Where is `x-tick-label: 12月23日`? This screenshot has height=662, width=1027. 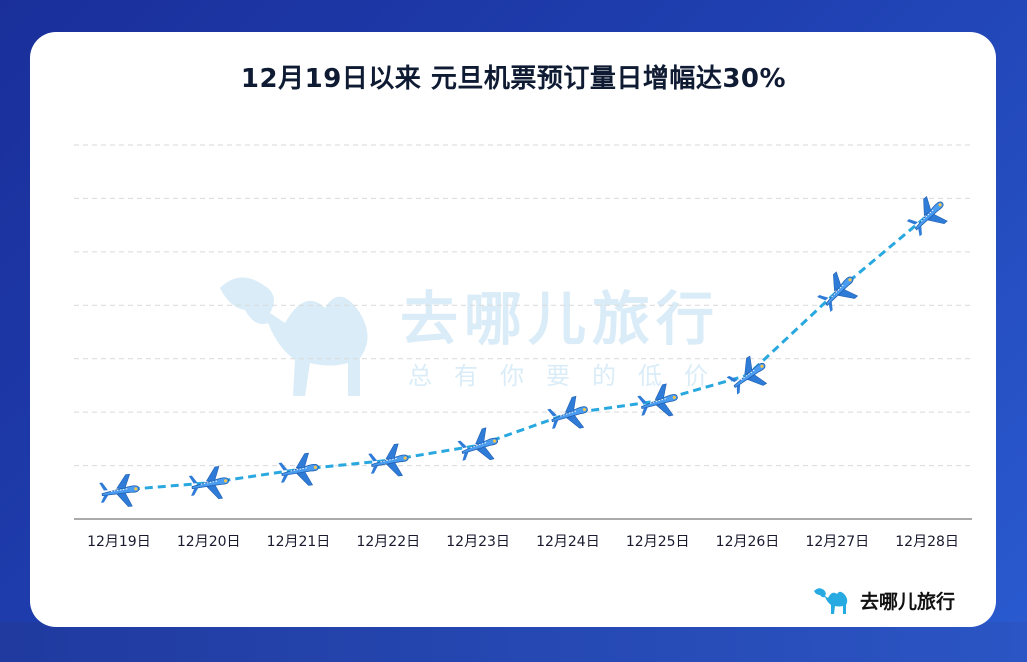
x-tick-label: 12月23日 is located at coordinates (478, 542).